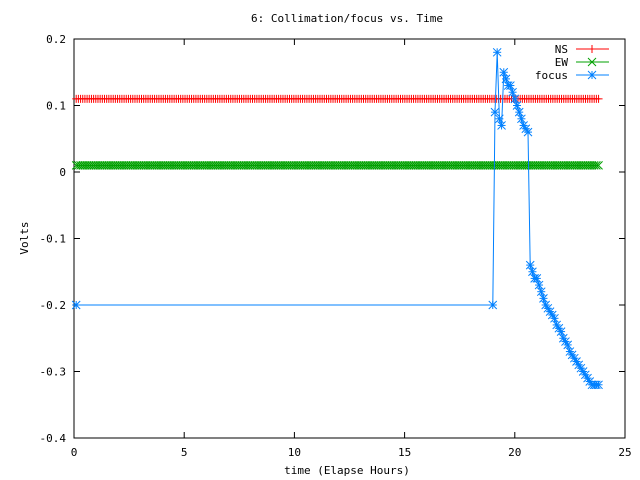  Describe the element at coordinates (74, 452) in the screenshot. I see `x-tick-label: 0` at that location.